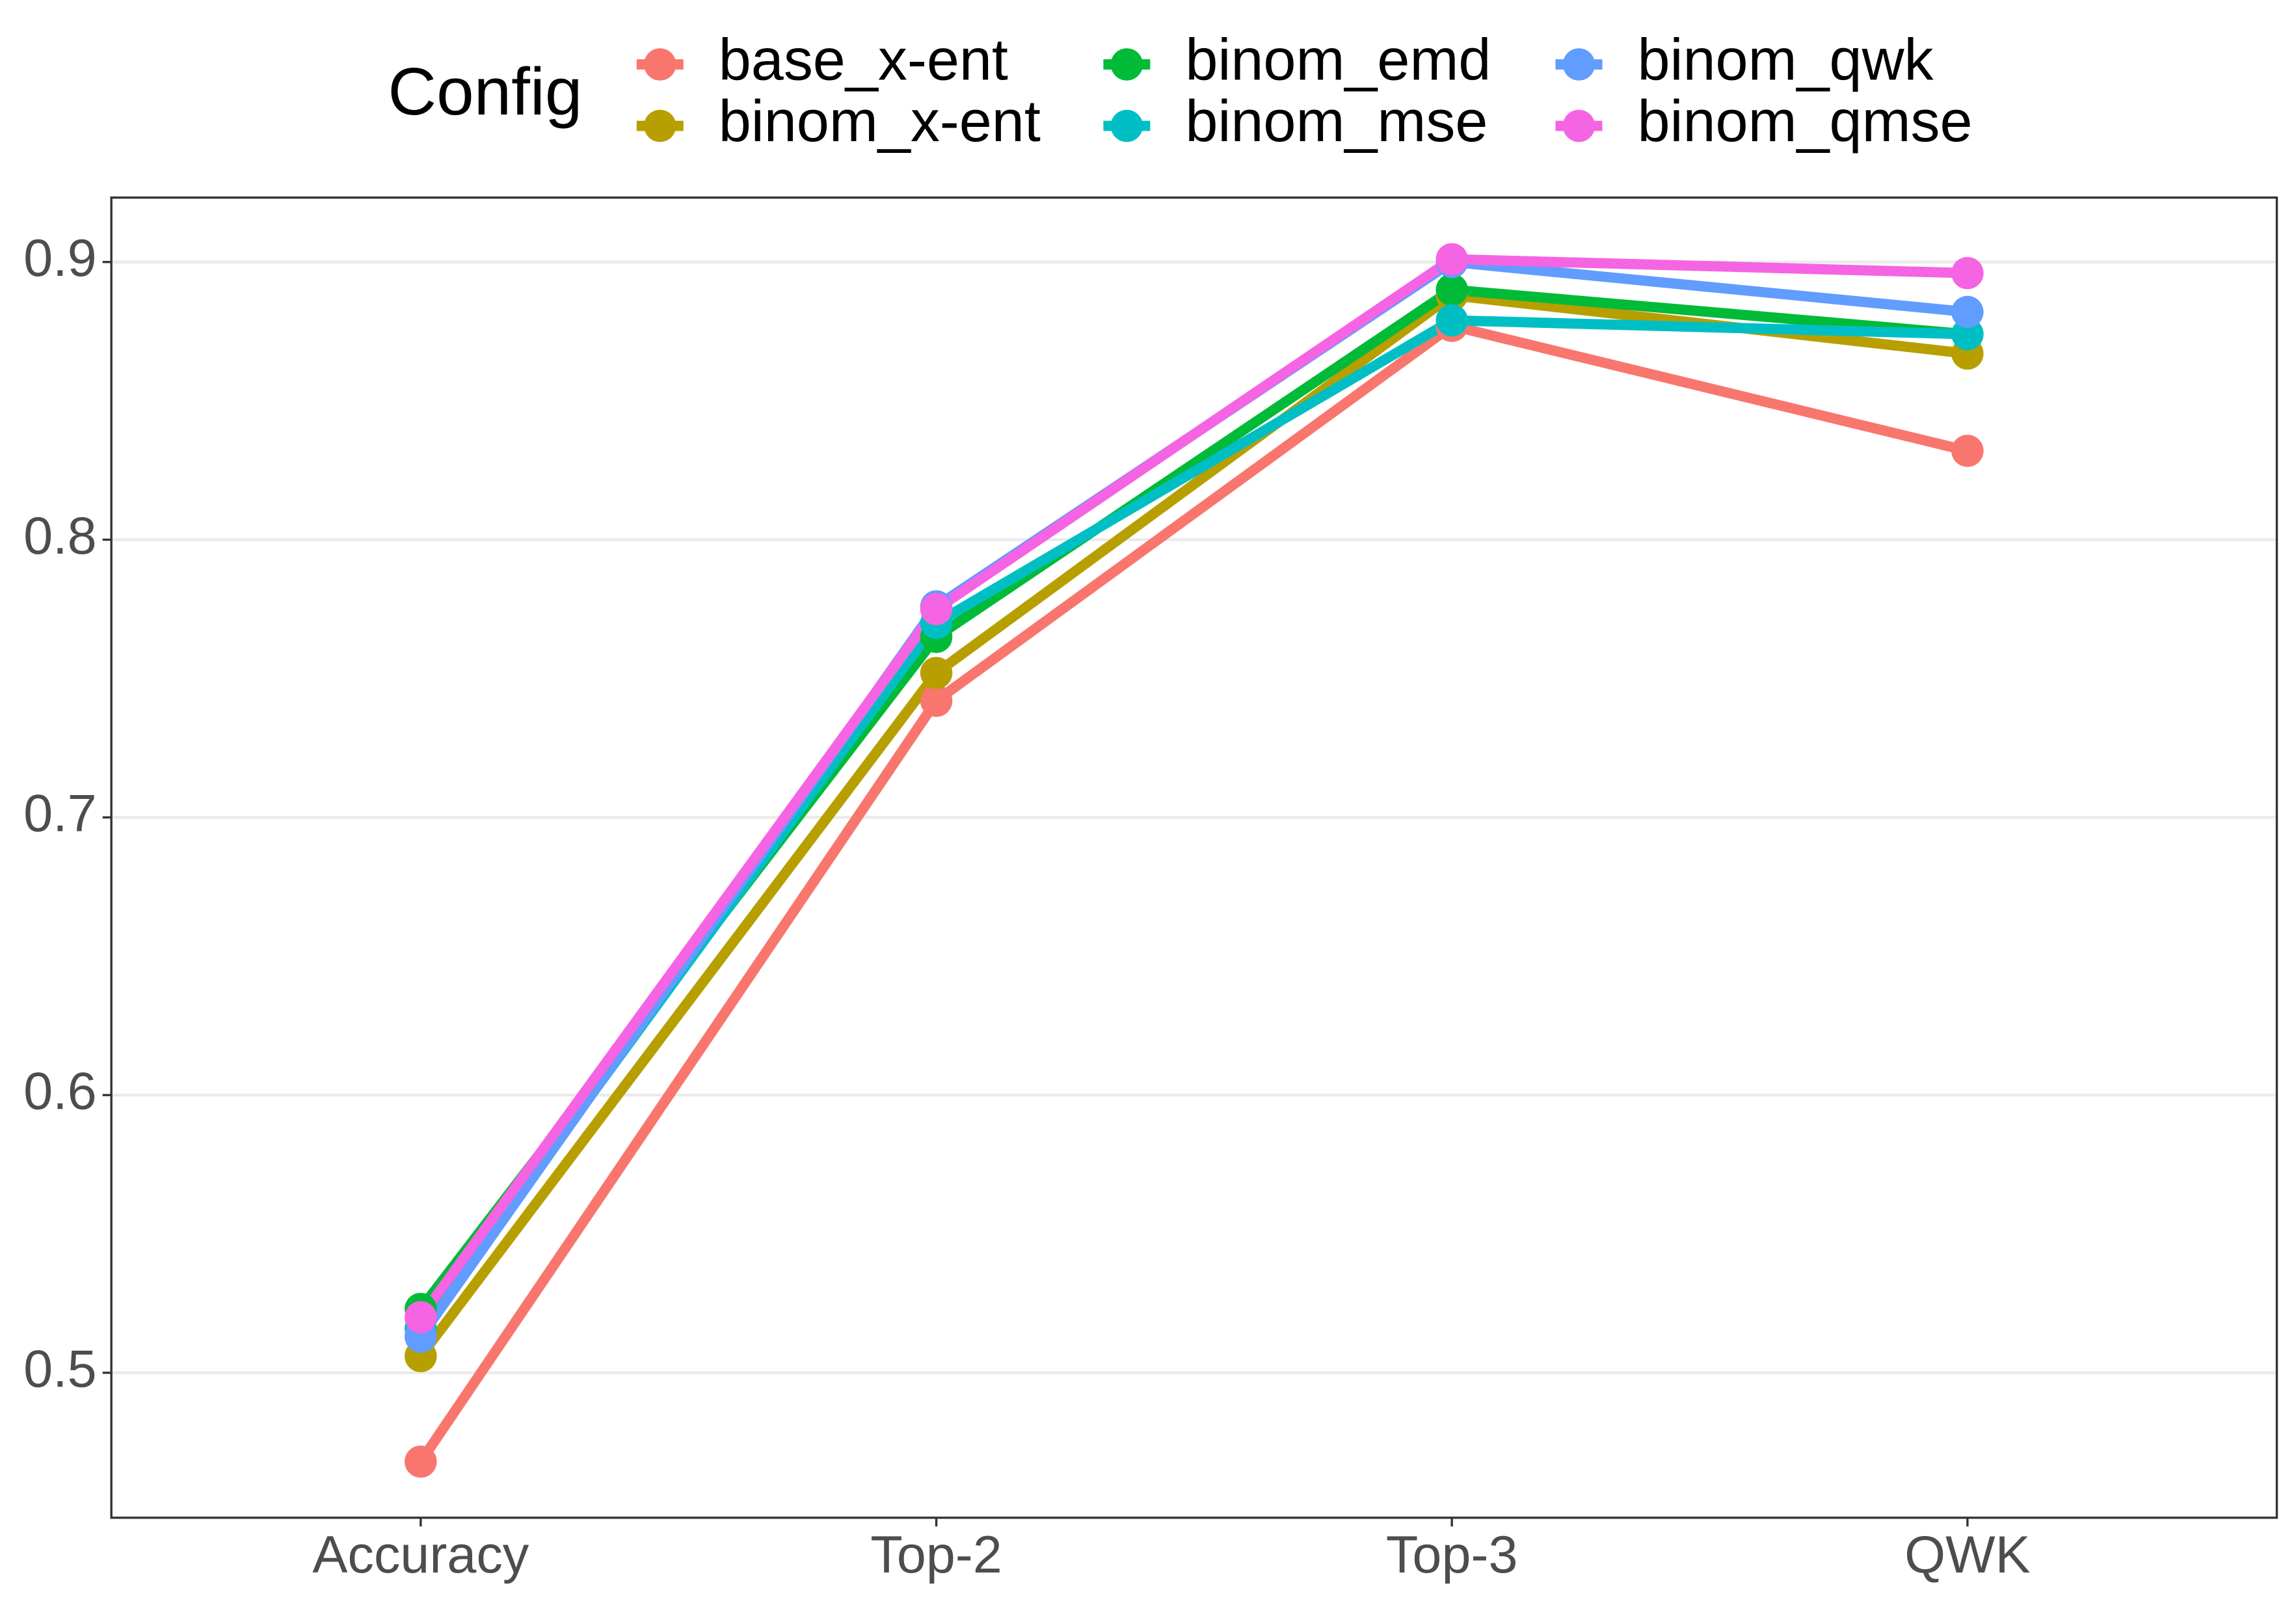 The width and height of the screenshot is (2296, 1607). I want to click on legend-label: binom_qwk, so click(1786, 60).